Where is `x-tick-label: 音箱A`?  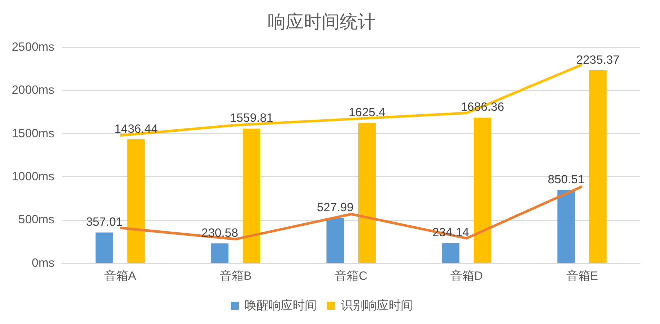
x-tick-label: 音箱A is located at coordinates (120, 276).